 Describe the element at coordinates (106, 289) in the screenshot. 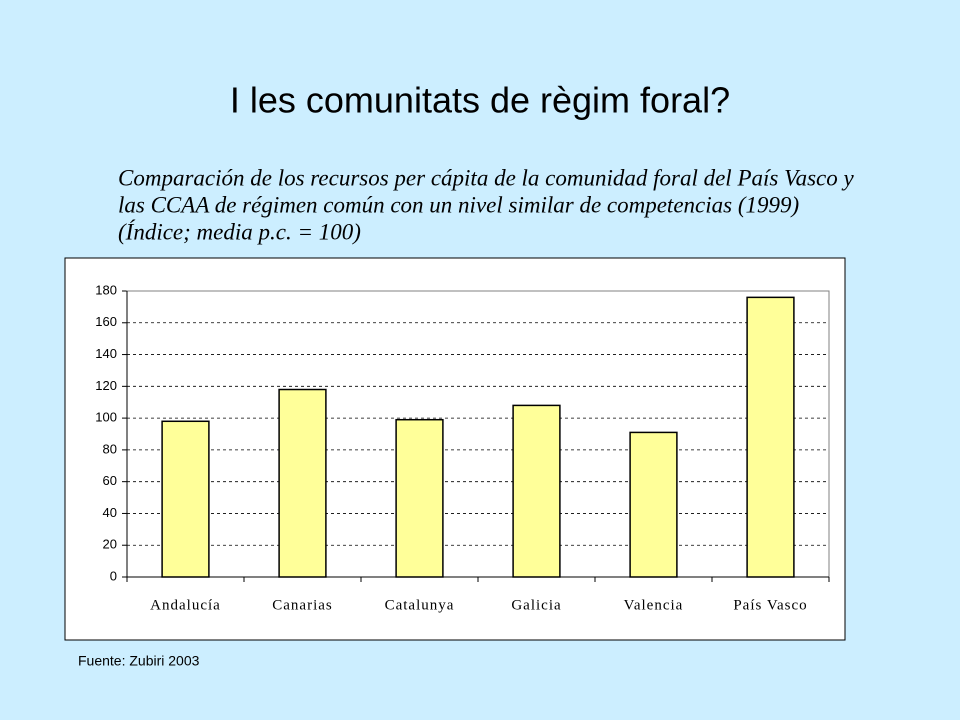

I see `y-tick-label: 180` at that location.